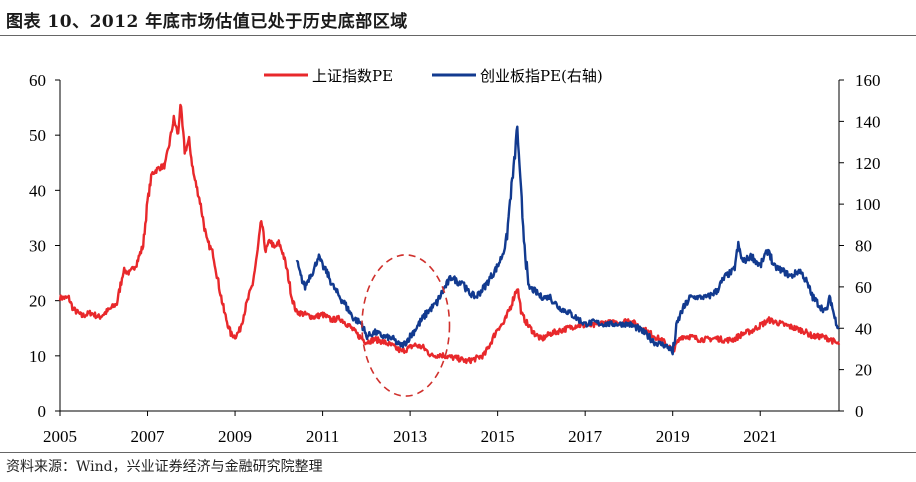 The height and width of the screenshot is (482, 916). Describe the element at coordinates (859, 411) in the screenshot. I see `y-right-tick-label: 0` at that location.